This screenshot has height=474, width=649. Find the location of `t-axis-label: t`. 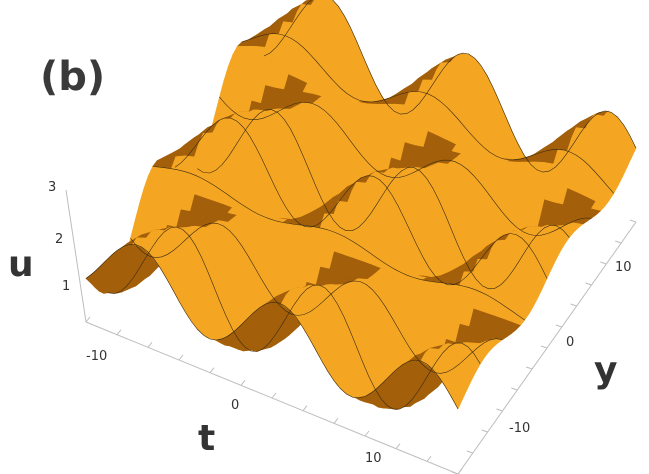

t-axis-label: t is located at coordinates (206, 438).